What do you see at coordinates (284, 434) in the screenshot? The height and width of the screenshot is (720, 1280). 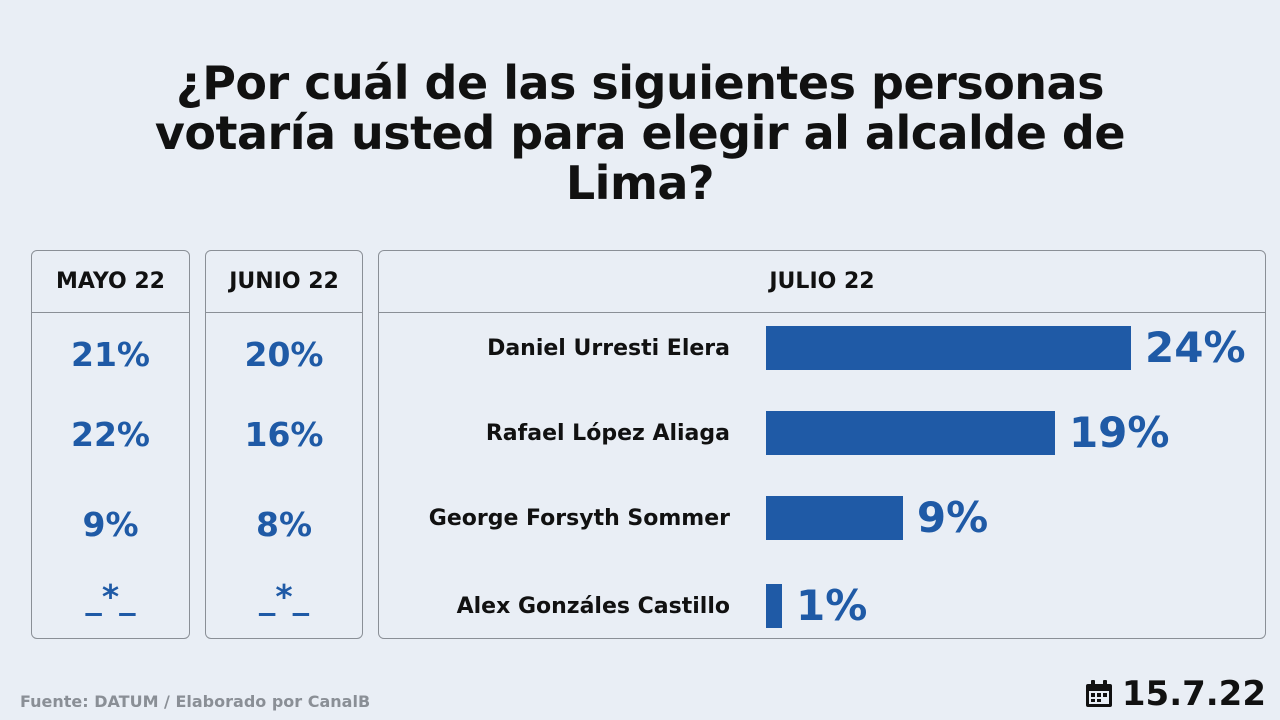 I see `junio-value: 16%` at bounding box center [284, 434].